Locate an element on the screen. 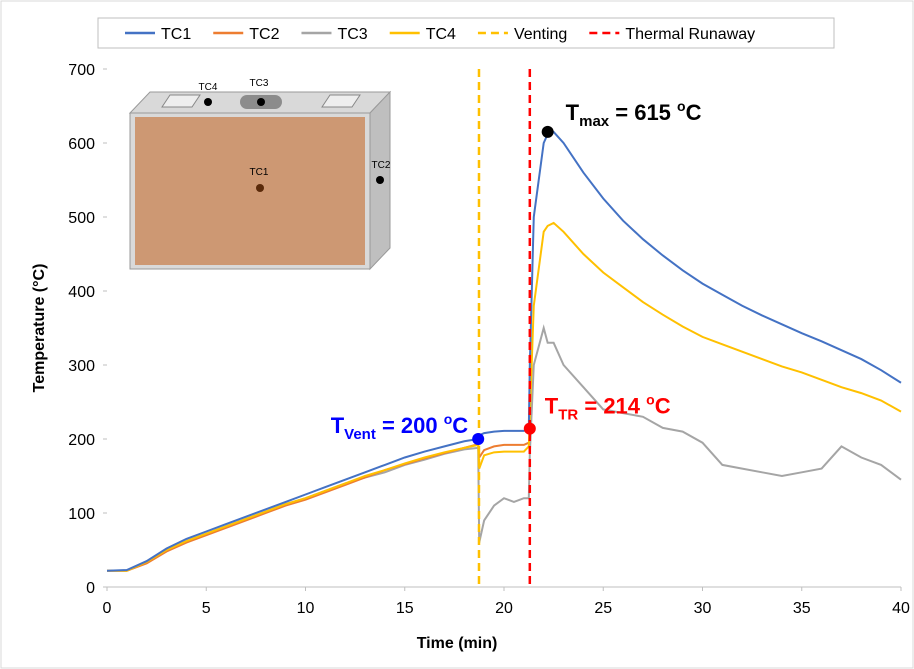 The height and width of the screenshot is (669, 914). x-tick-label: 40 is located at coordinates (901, 608).